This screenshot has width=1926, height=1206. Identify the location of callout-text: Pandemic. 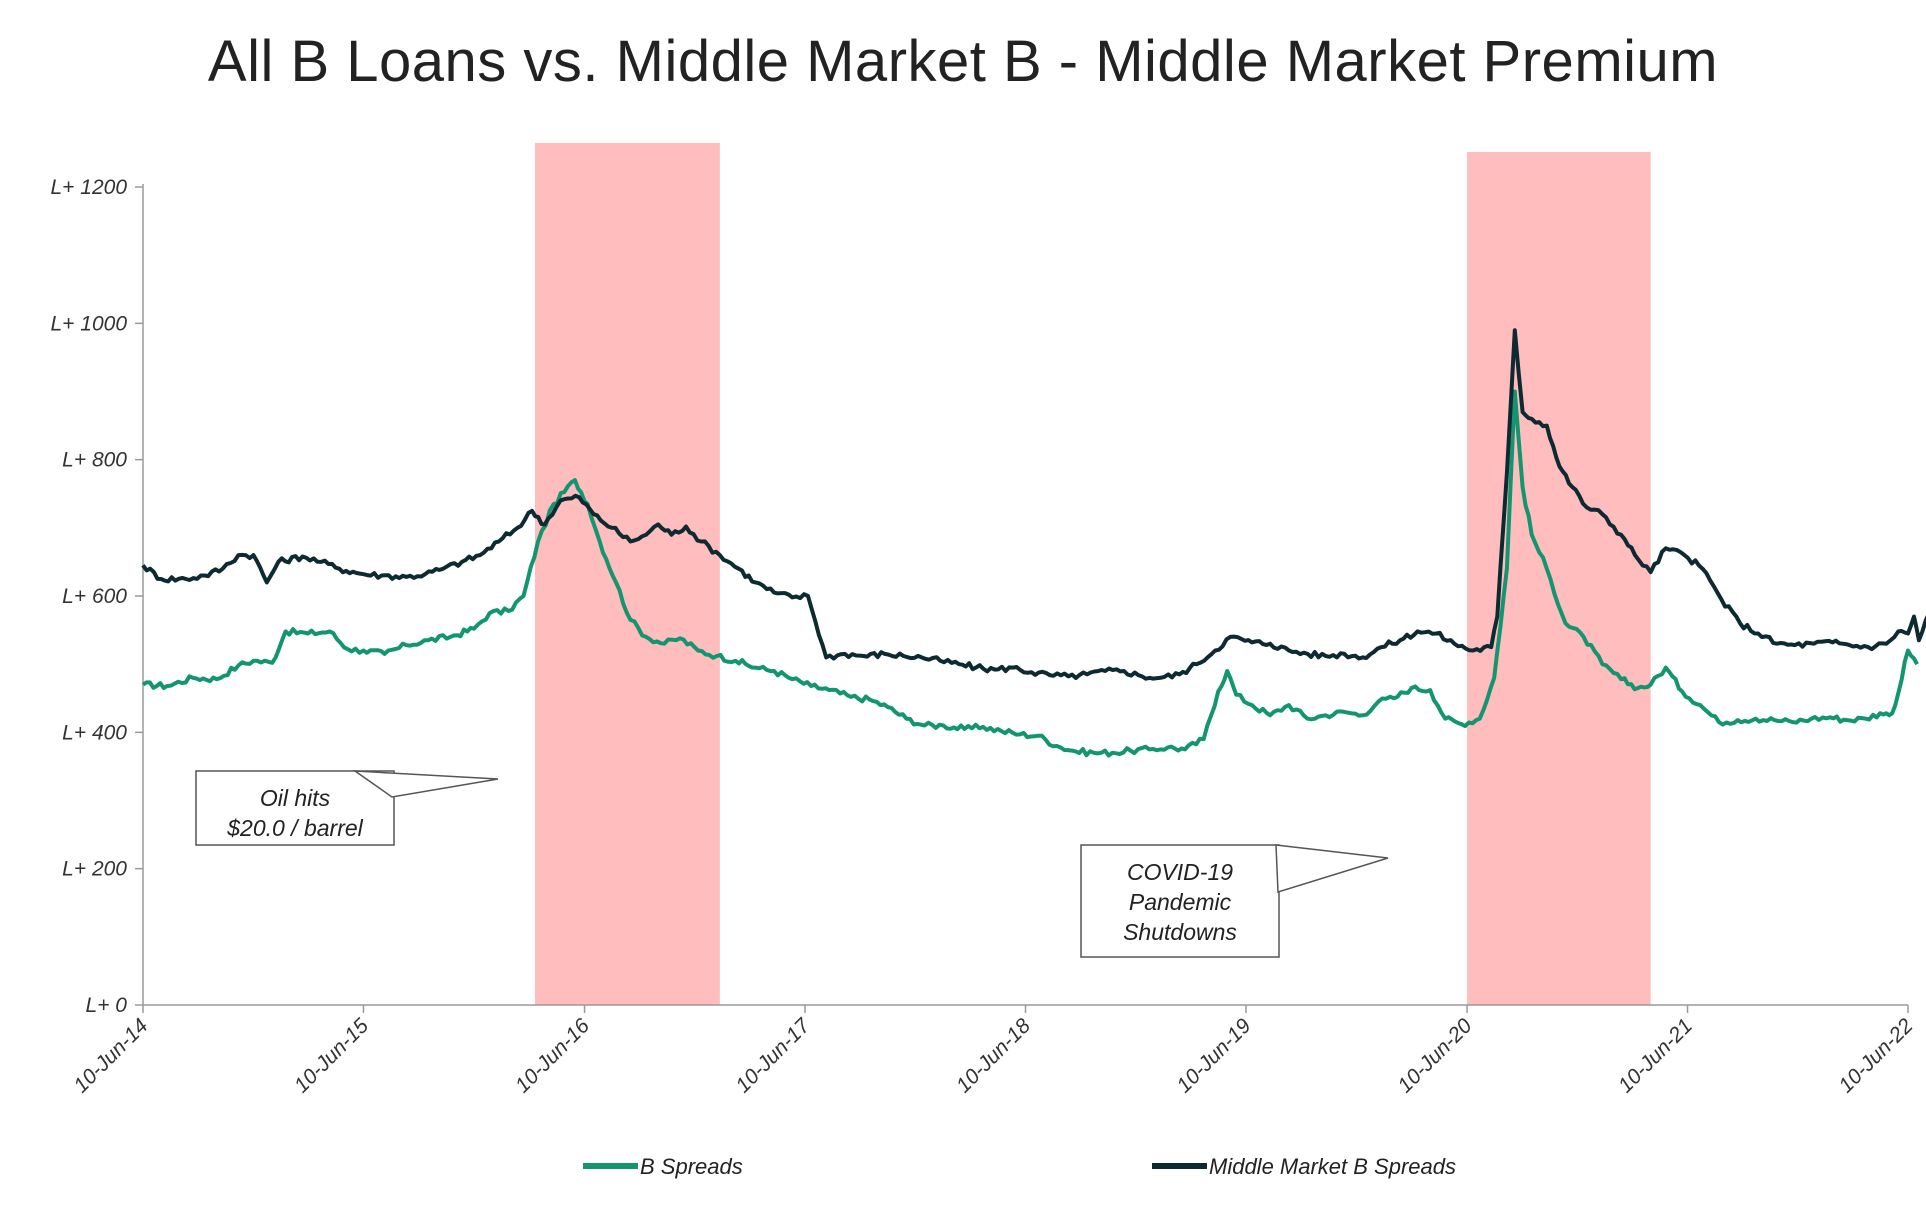
(1180, 902).